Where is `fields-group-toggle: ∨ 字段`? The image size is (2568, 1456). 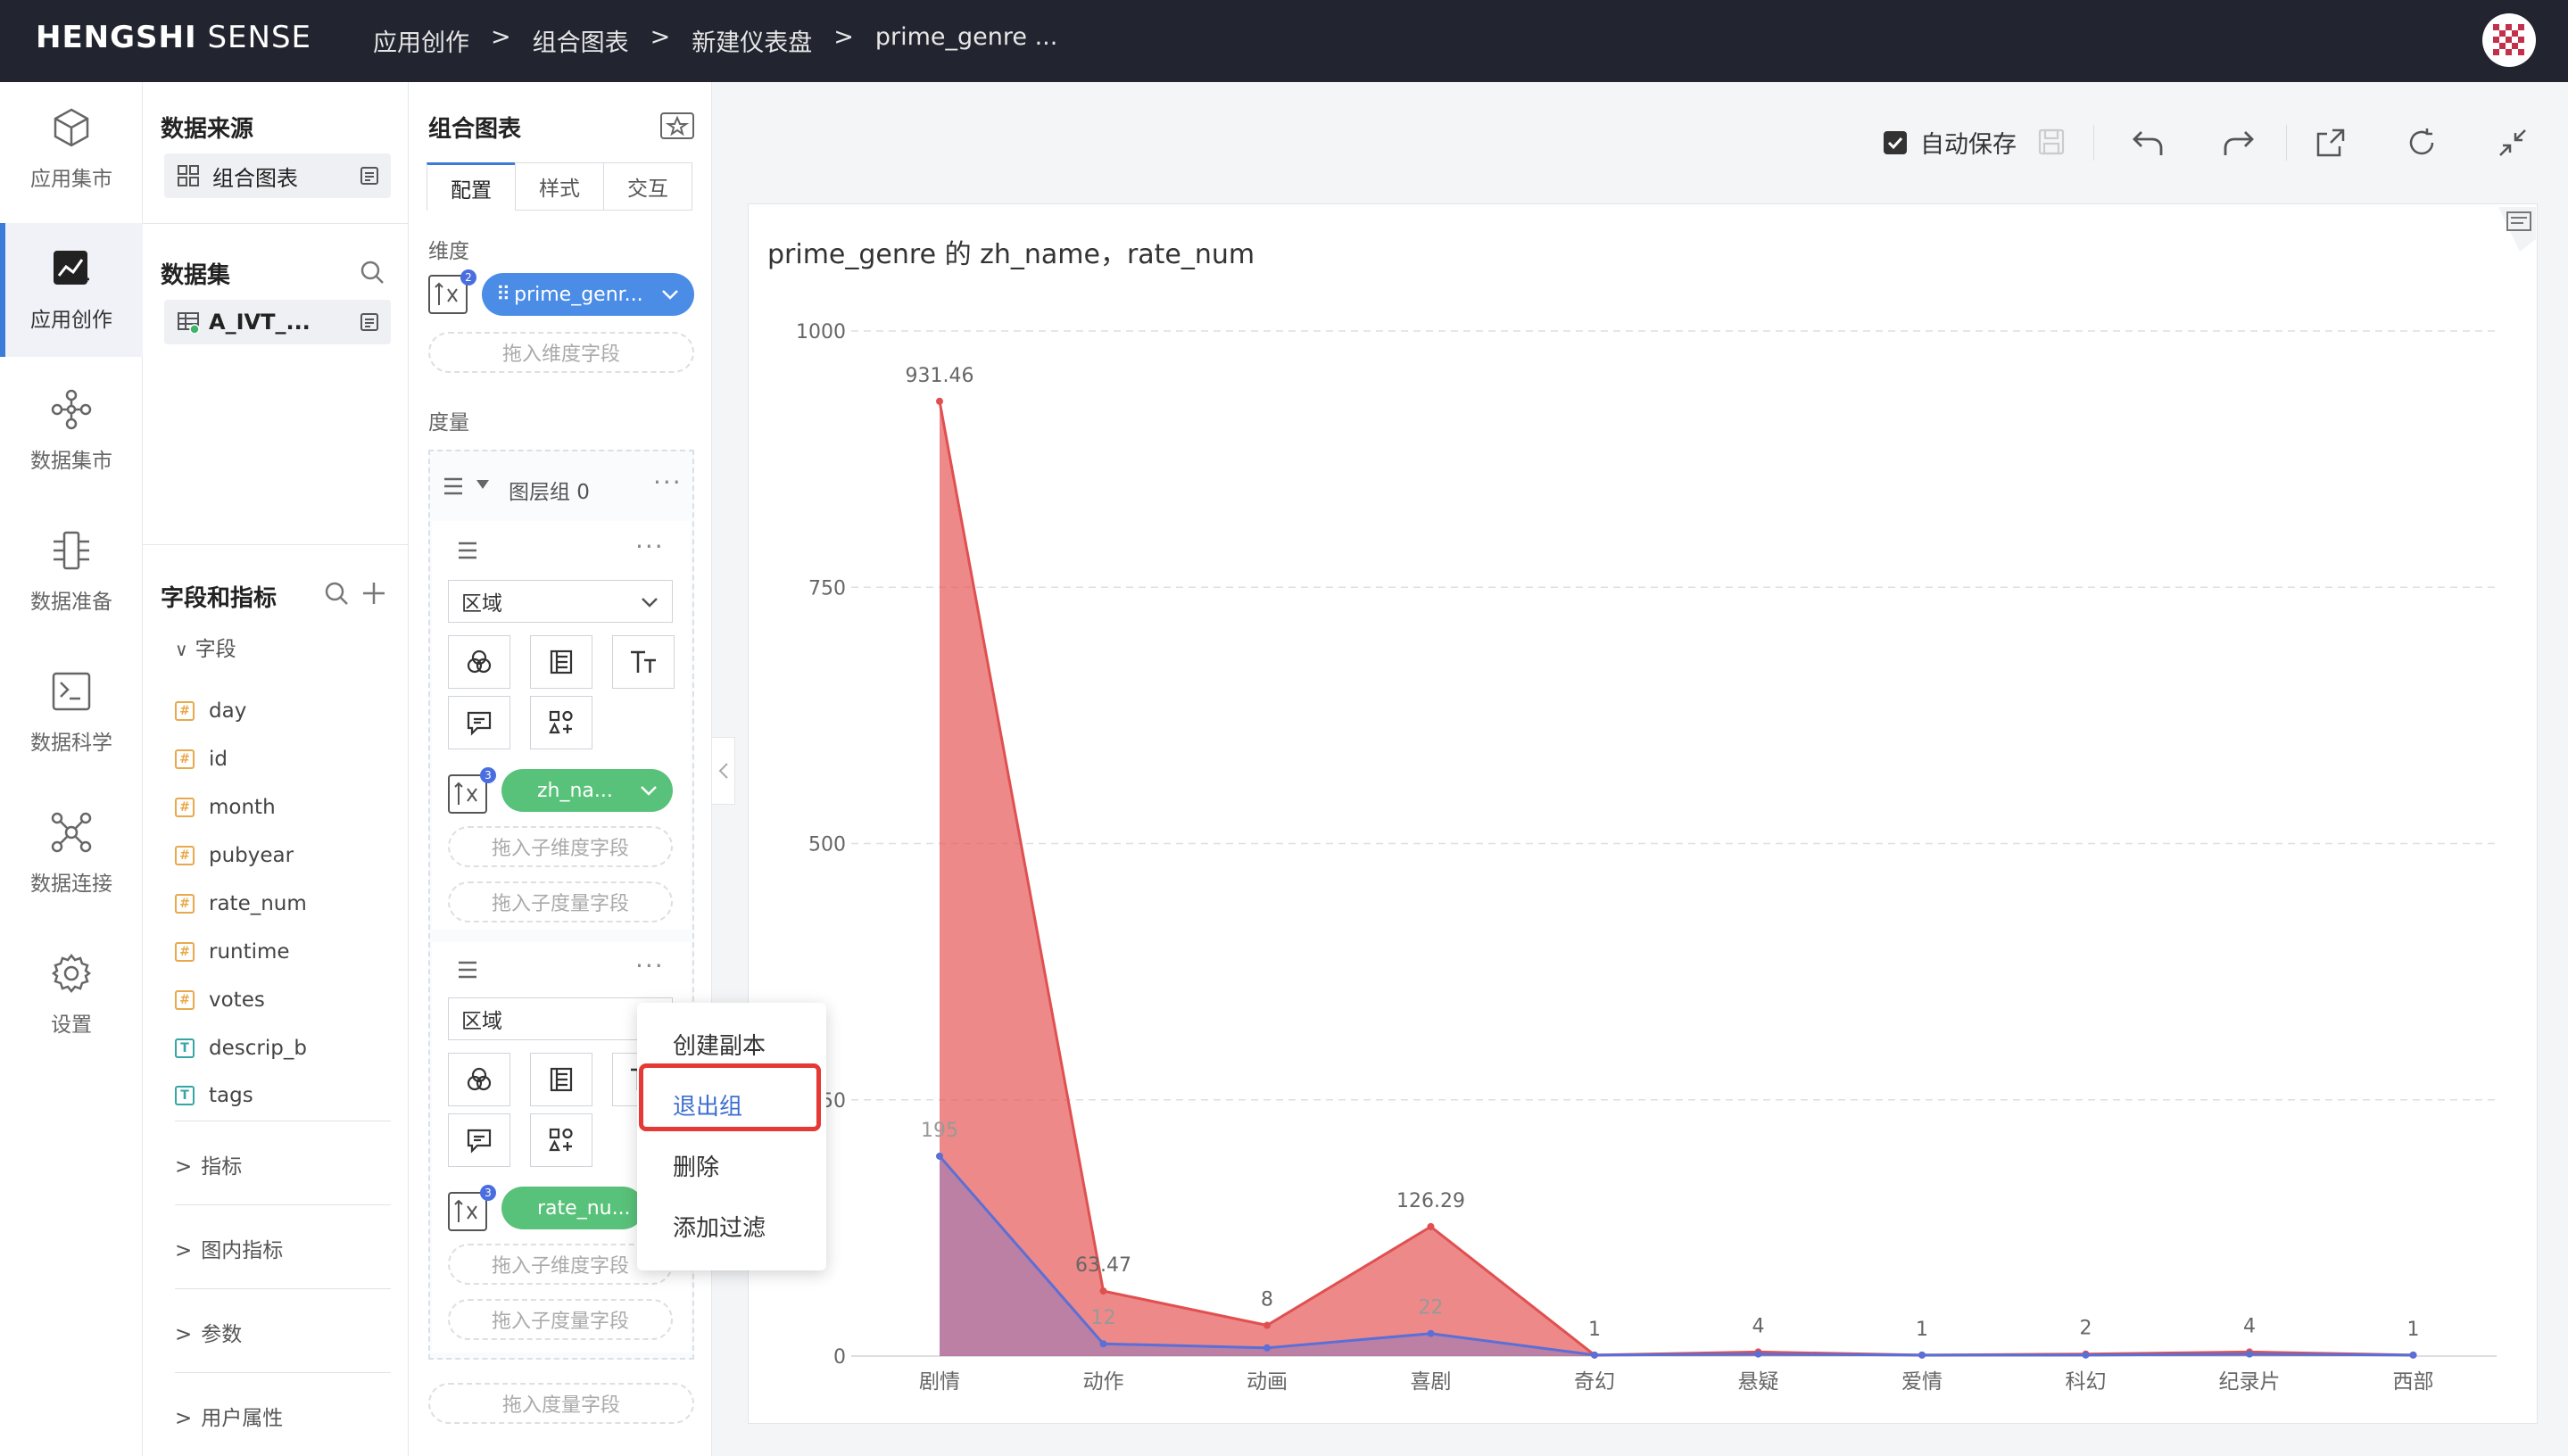
fields-group-toggle: ∨ 字段 is located at coordinates (205, 649).